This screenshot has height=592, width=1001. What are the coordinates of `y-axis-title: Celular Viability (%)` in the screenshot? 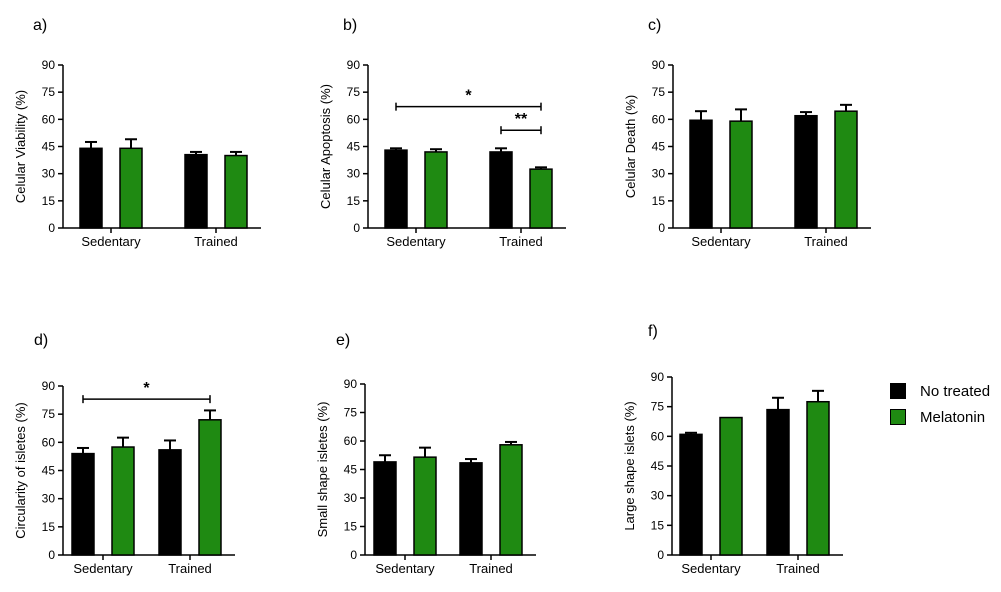 It's located at (20, 146).